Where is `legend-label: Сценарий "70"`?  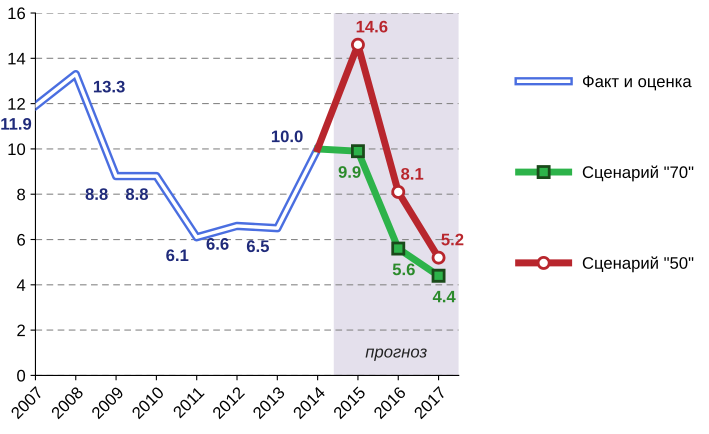
legend-label: Сценарий "70" is located at coordinates (638, 174).